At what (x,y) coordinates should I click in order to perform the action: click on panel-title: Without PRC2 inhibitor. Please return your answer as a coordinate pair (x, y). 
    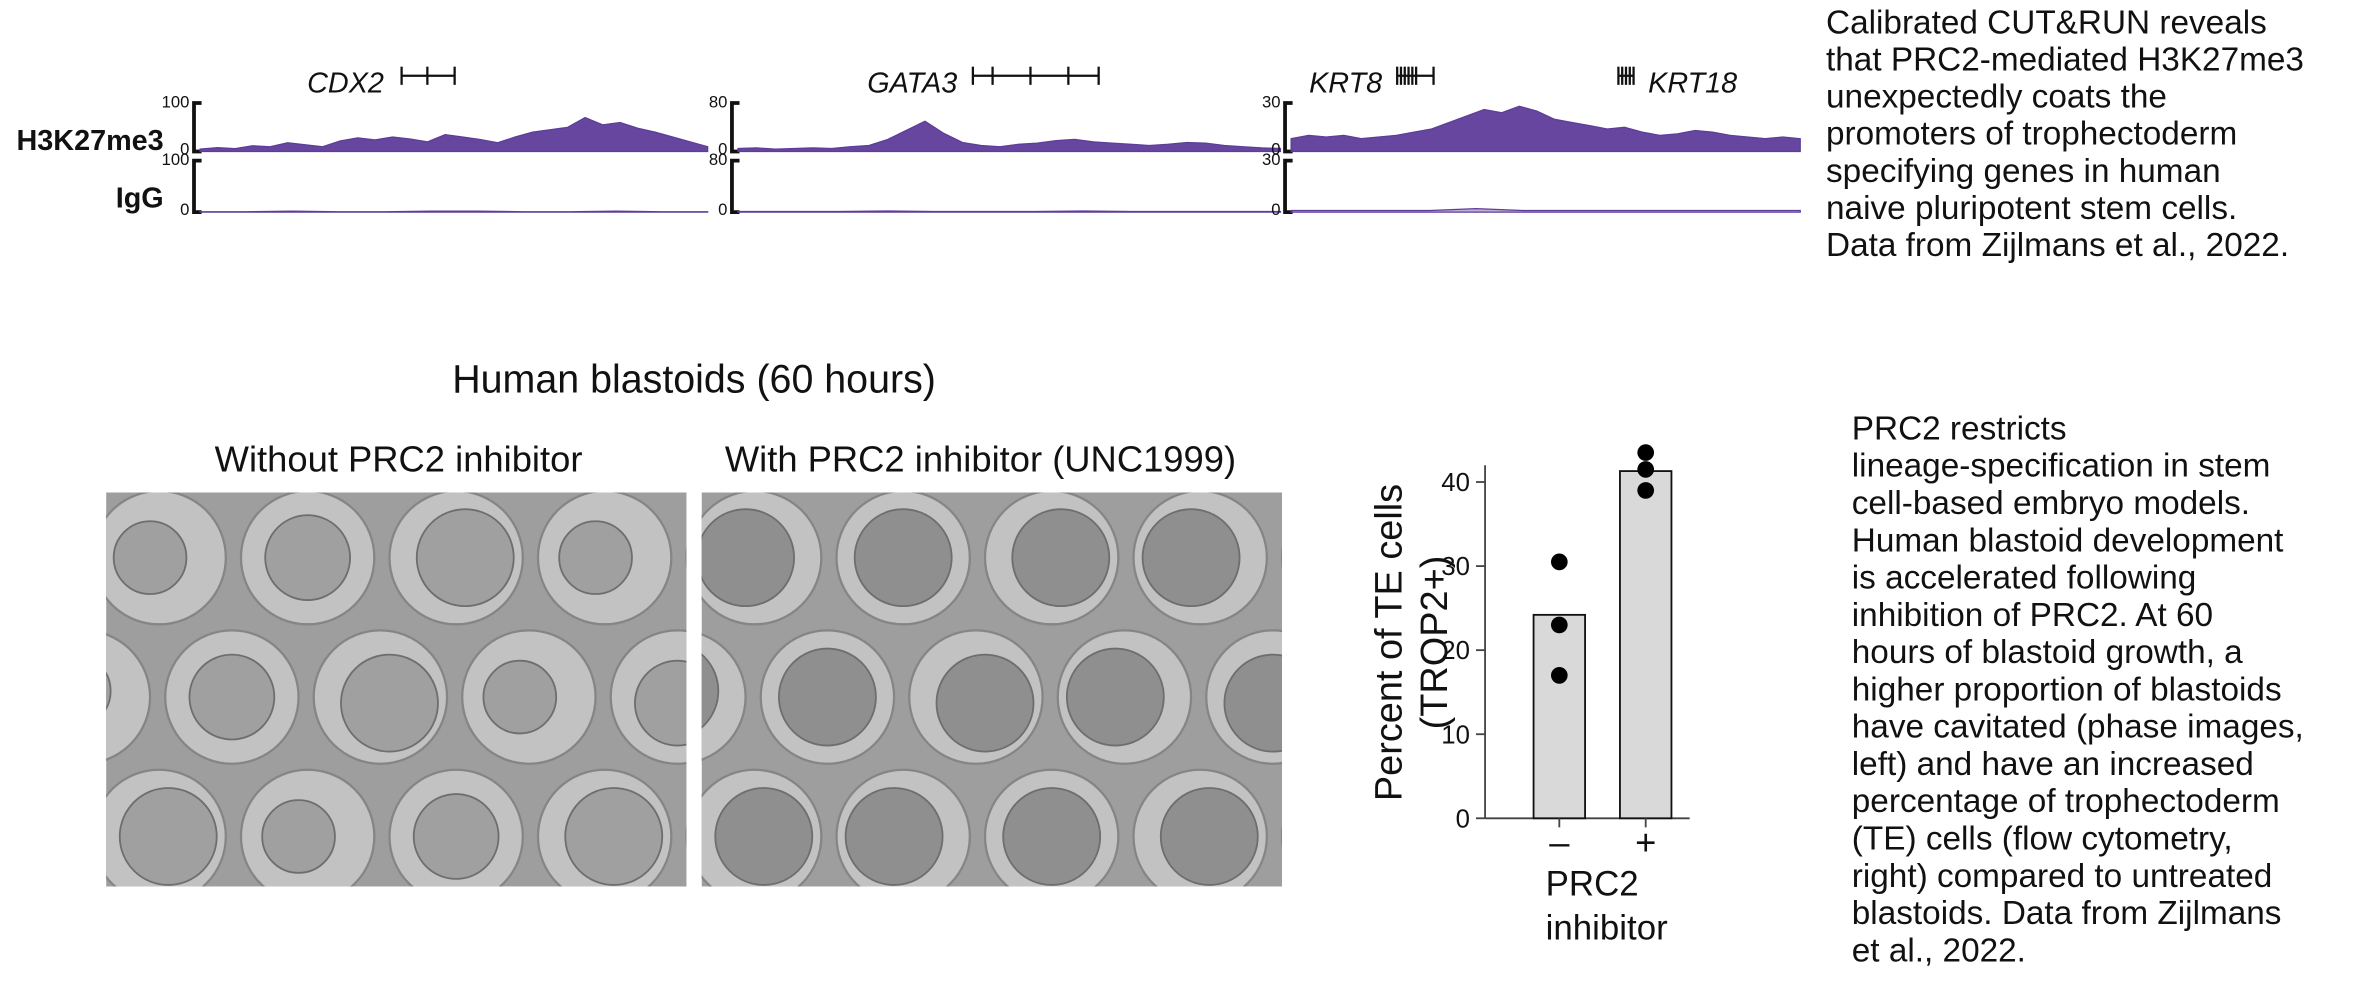
    Looking at the image, I should click on (399, 458).